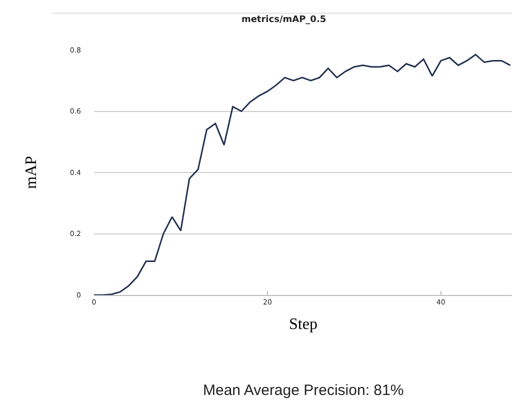  Describe the element at coordinates (283, 19) in the screenshot. I see `chart-title: metrics/mAP_0.5` at that location.